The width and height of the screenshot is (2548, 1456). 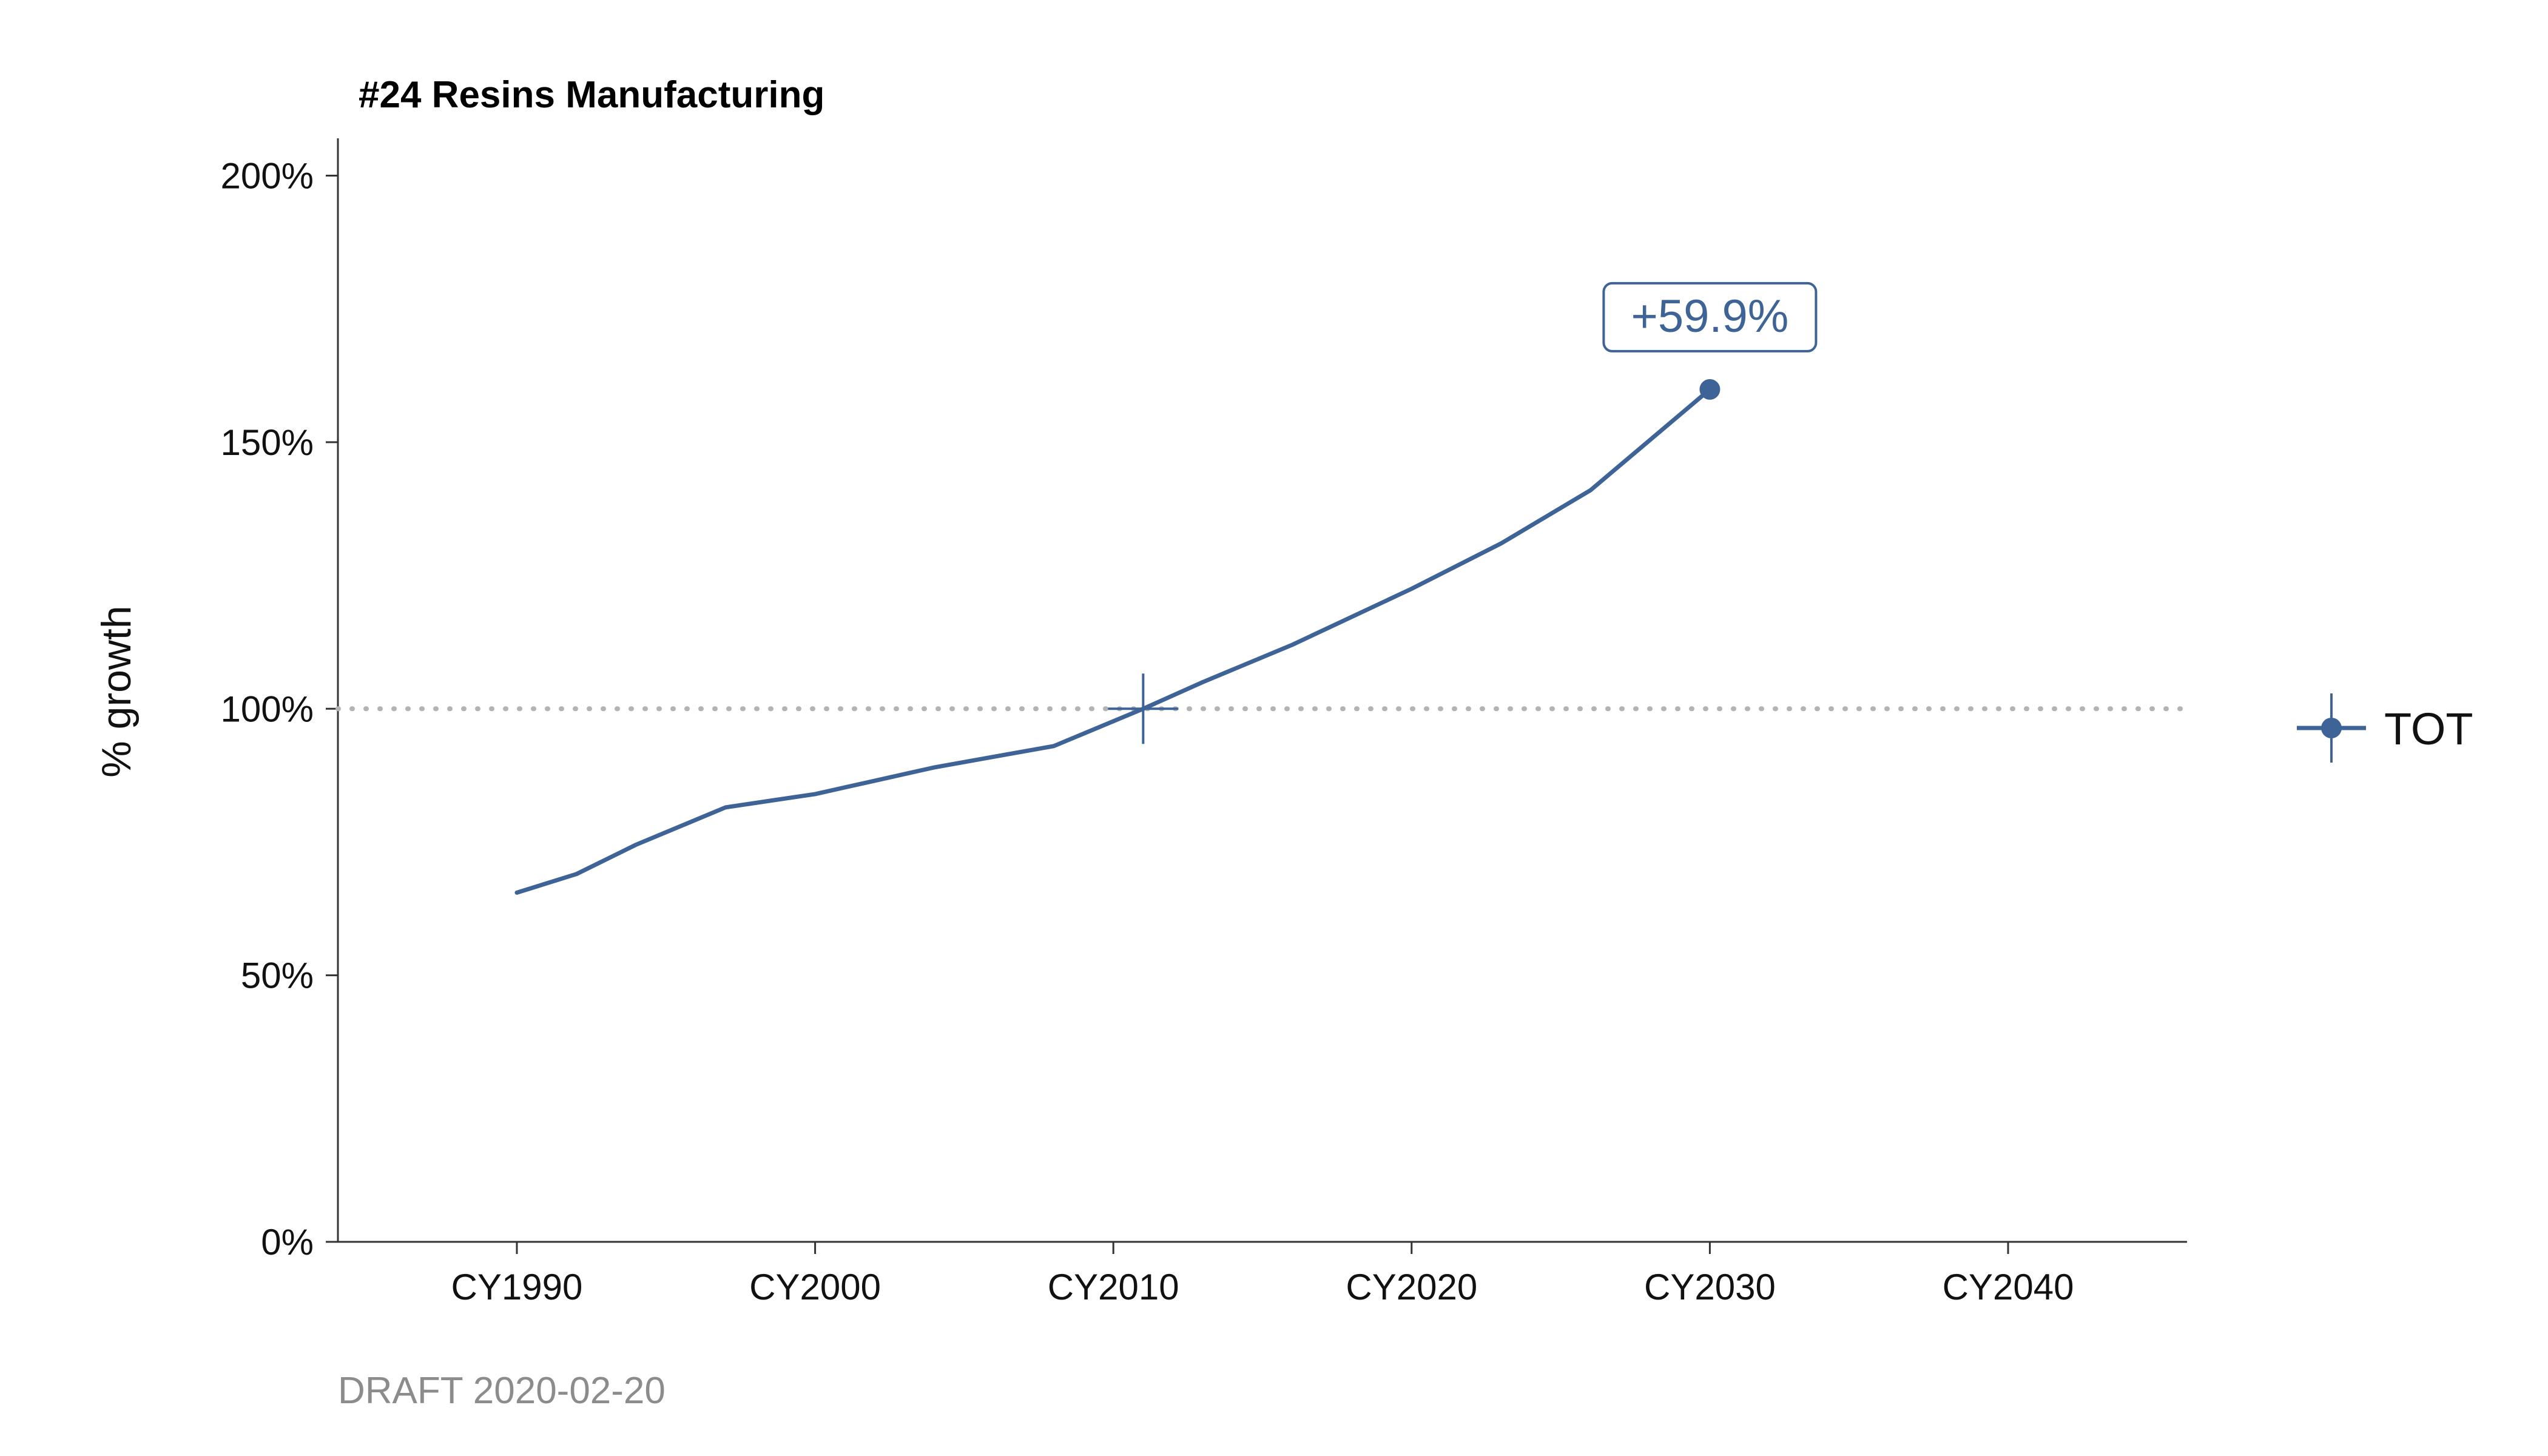 I want to click on annotation-label: +59.9%, so click(x=1709, y=316).